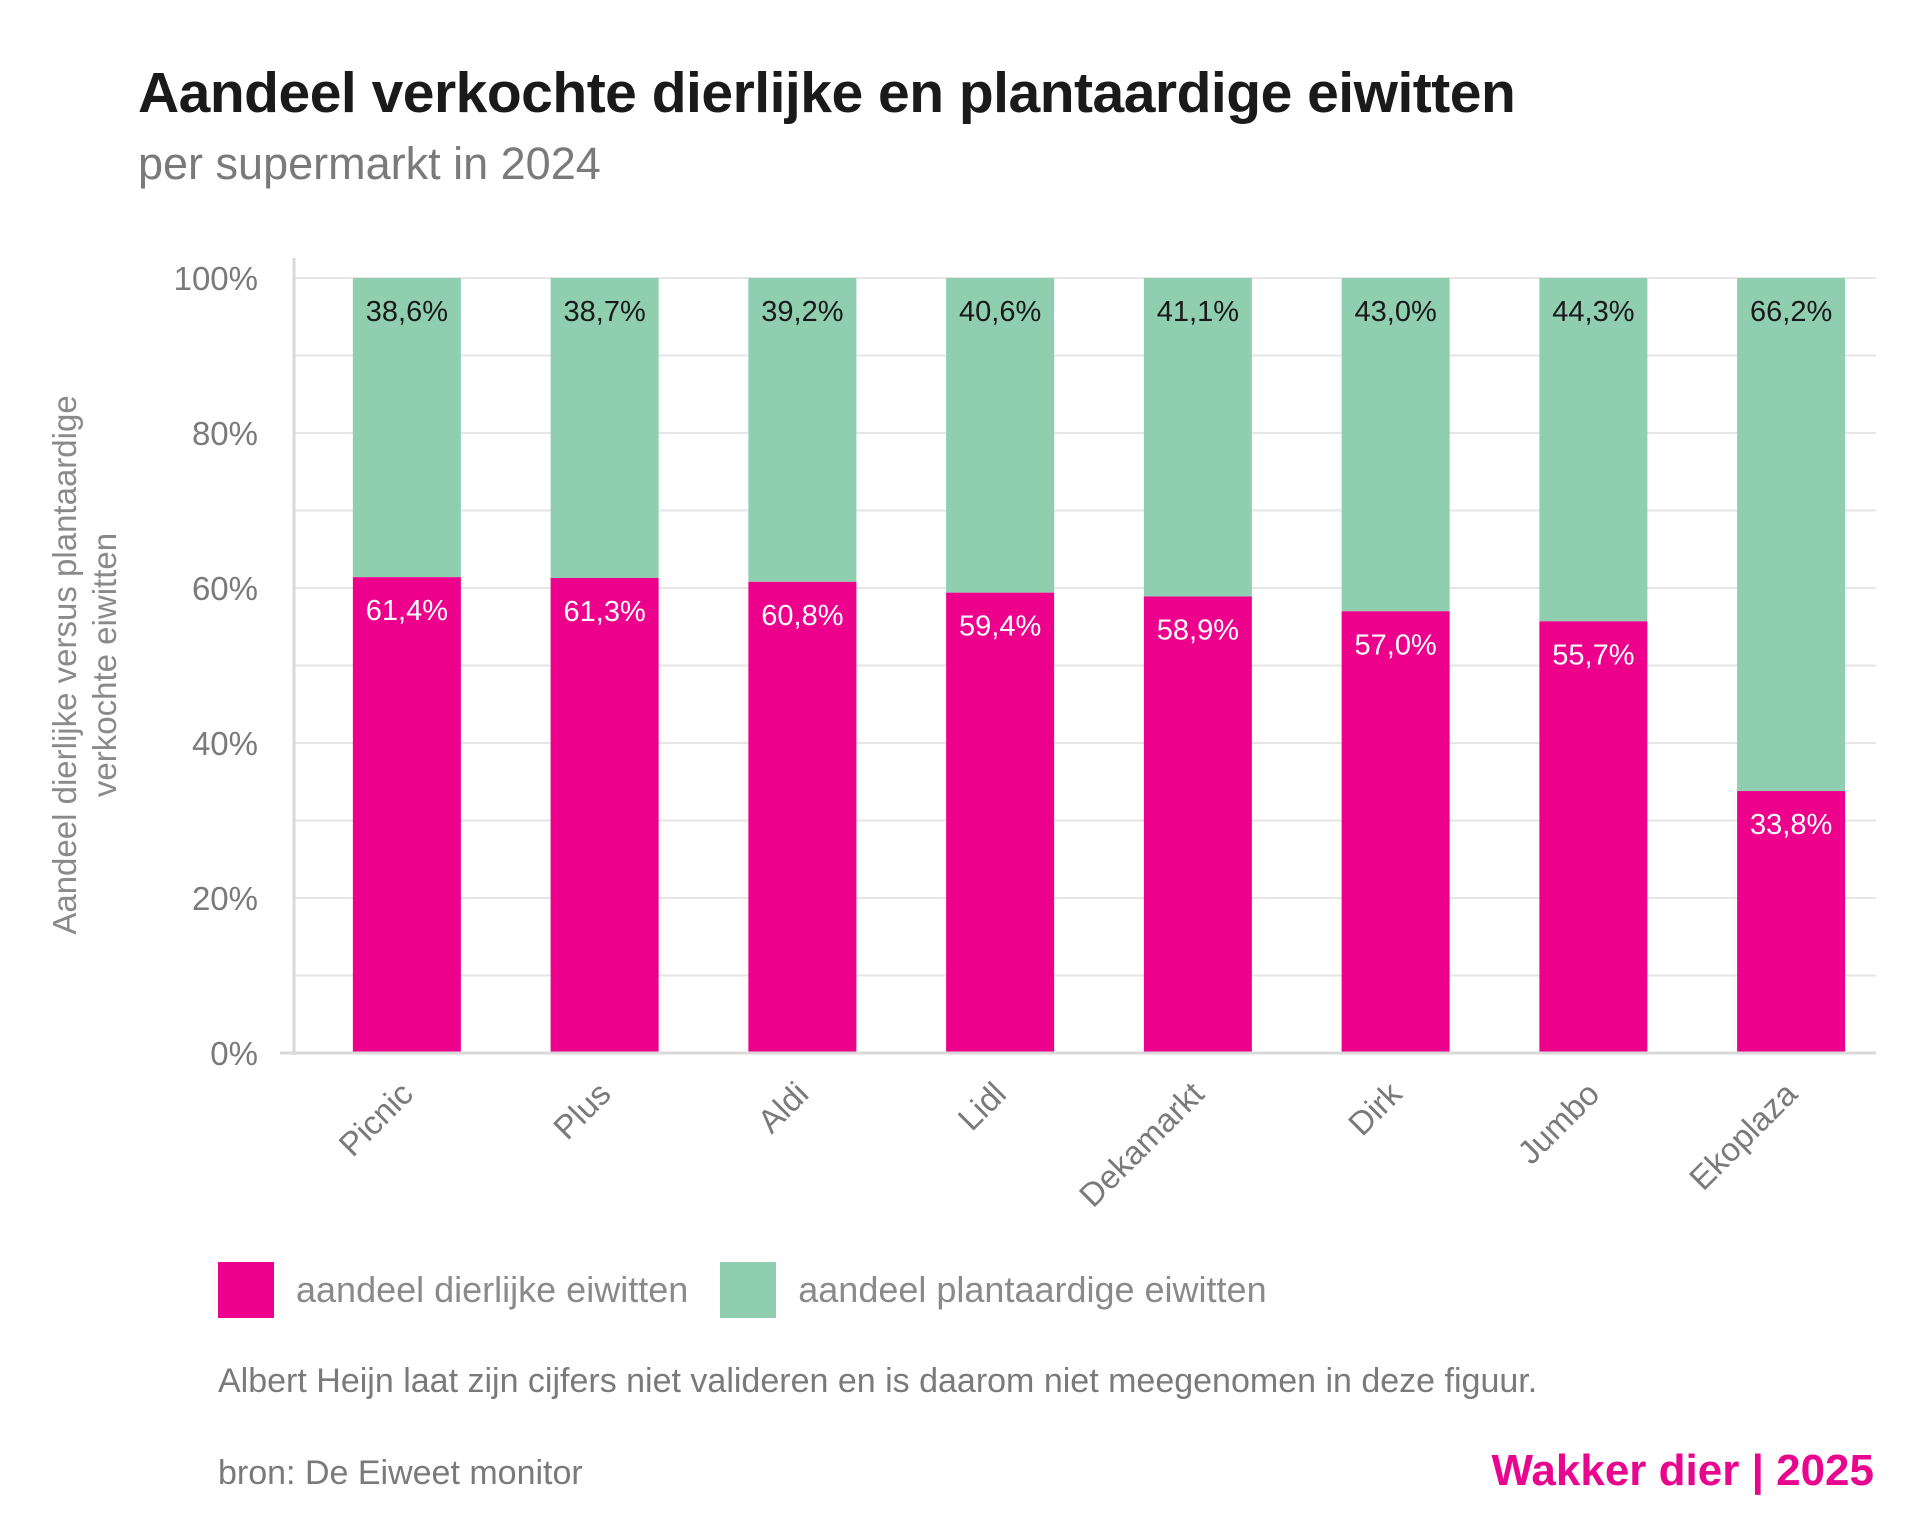 Image resolution: width=1920 pixels, height=1537 pixels. I want to click on bar-animal-ekoplaza, so click(1791, 922).